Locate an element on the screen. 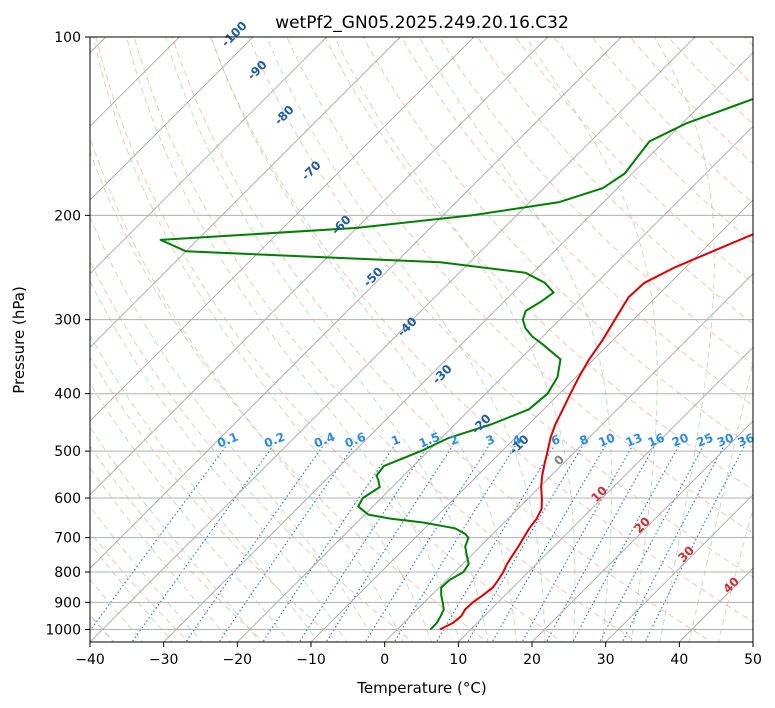  y-tick-label: 800 is located at coordinates (67, 573).